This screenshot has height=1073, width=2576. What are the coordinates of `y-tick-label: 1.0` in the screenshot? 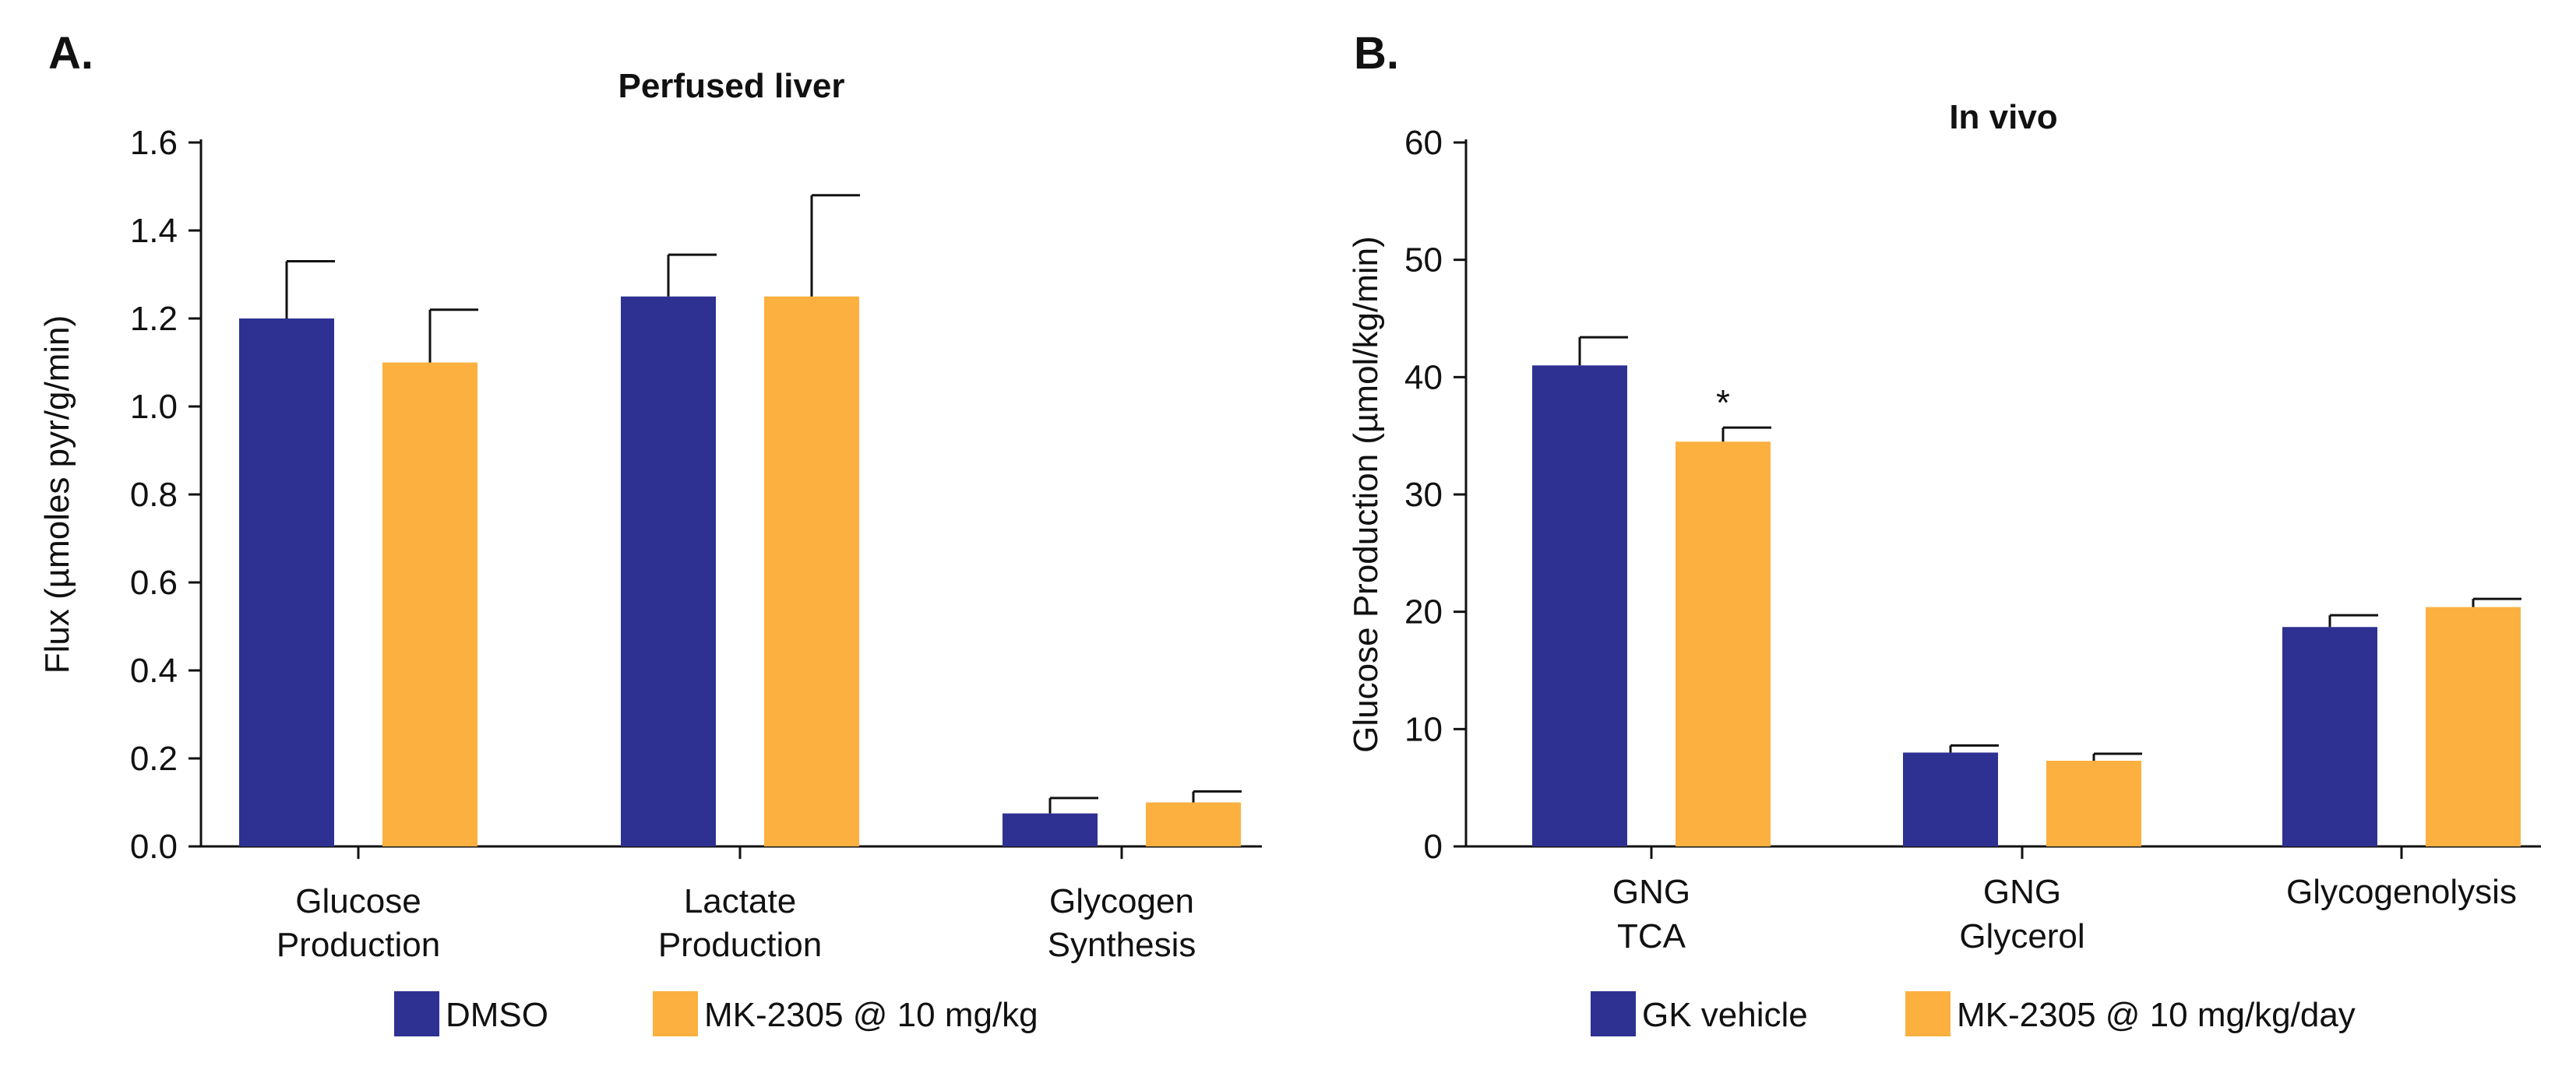 It's located at (154, 407).